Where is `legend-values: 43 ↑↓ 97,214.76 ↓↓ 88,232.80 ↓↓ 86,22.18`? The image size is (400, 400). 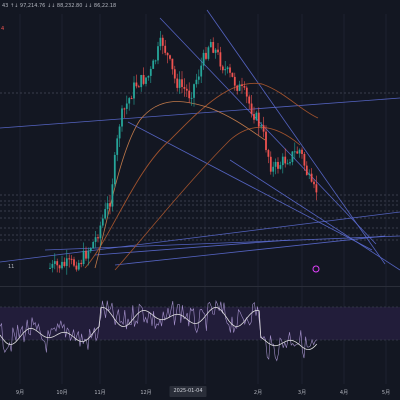 legend-values: 43 ↑↓ 97,214.76 ↓↓ 88,232.80 ↓↓ 86,22.18 is located at coordinates (59, 6).